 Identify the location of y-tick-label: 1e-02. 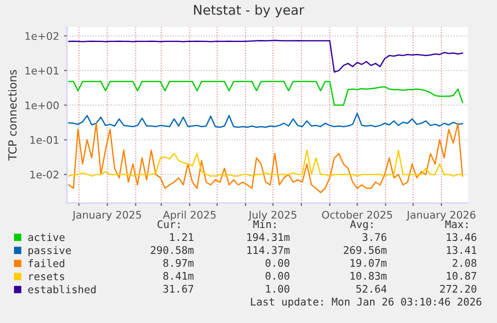
(44, 174).